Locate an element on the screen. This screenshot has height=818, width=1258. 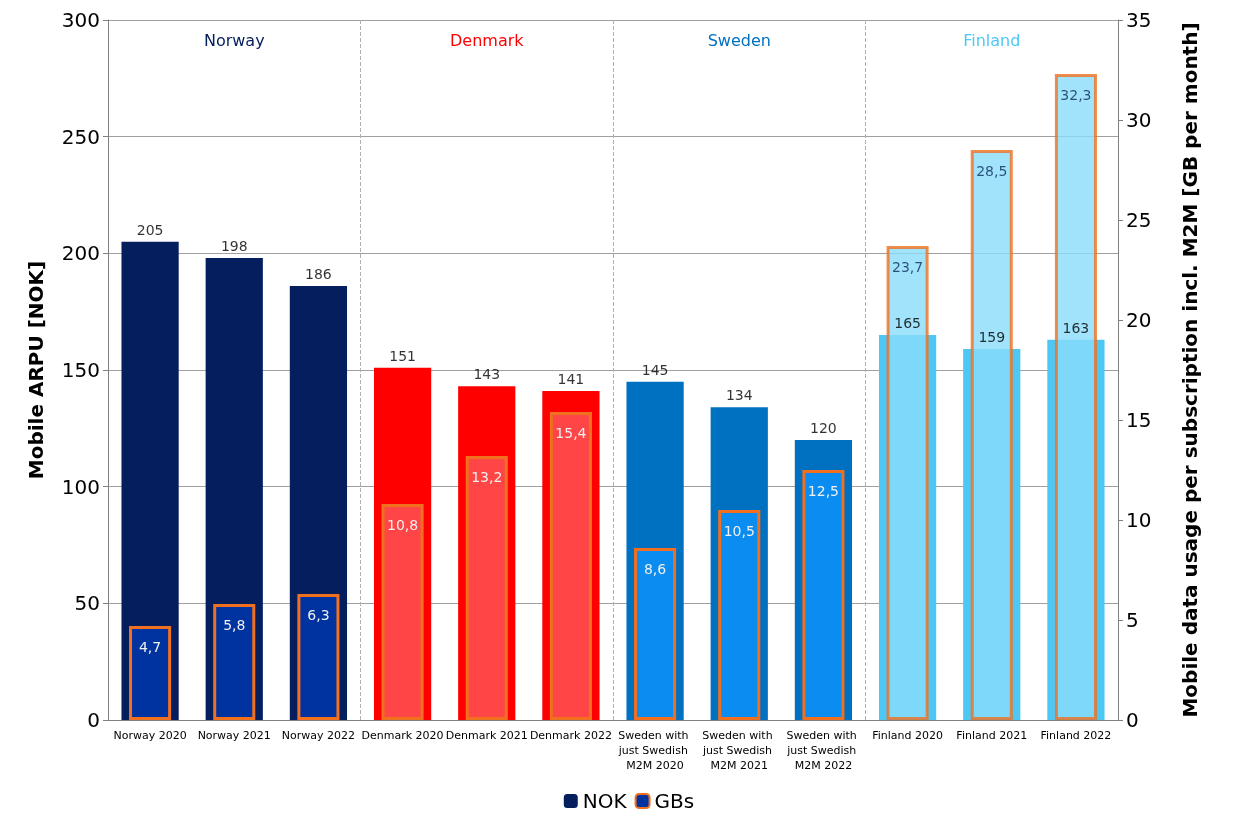
x-tick-label: Sweden with just Swedish M2M 2020 is located at coordinates (654, 750).